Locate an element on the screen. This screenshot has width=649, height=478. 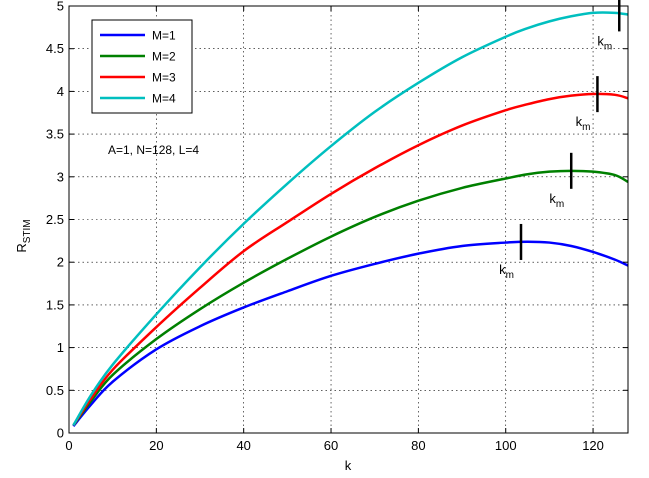
legend-label-m3: M=3 is located at coordinates (164, 78).